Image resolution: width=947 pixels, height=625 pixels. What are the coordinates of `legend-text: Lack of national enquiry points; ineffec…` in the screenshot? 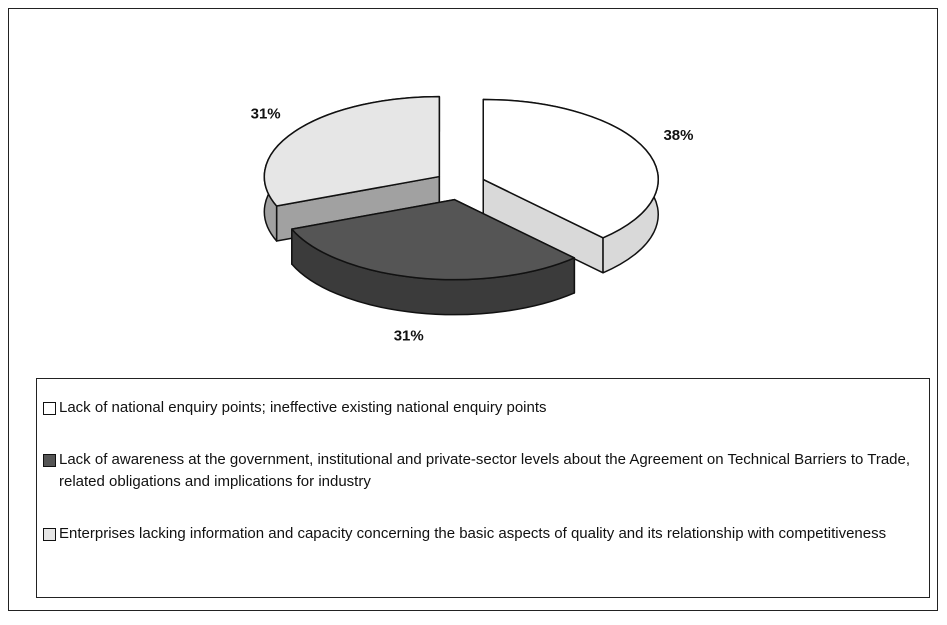 It's located at (303, 407).